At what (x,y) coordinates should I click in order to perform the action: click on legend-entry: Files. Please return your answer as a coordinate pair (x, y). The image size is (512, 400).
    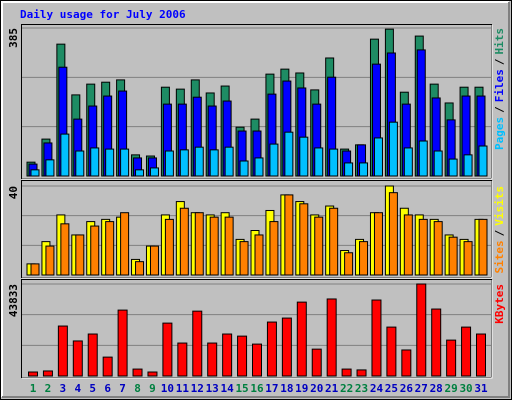
    Looking at the image, I should click on (499, 85).